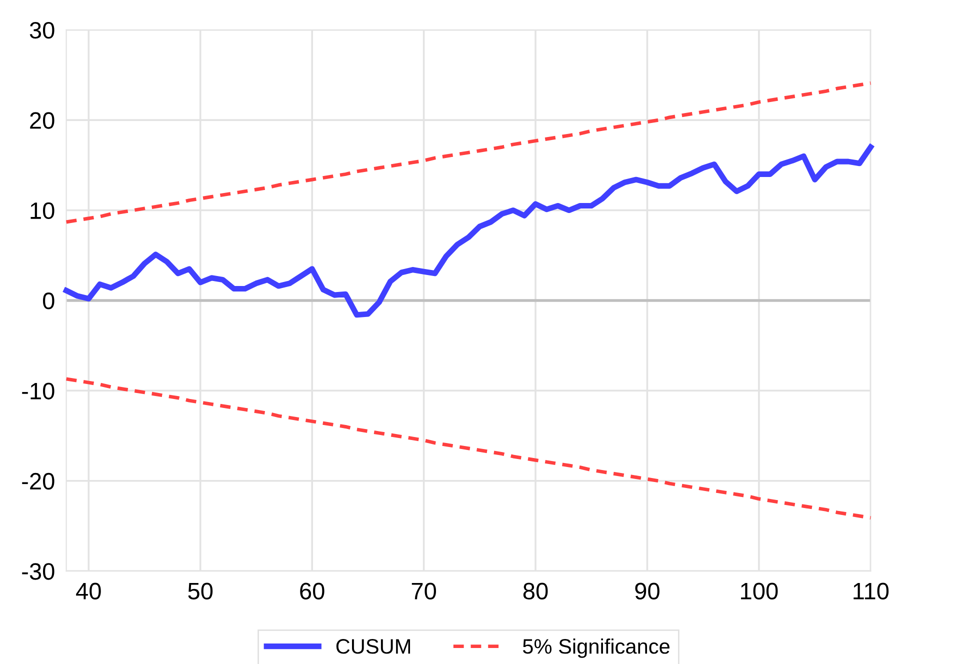  I want to click on x-tick-label: 50, so click(200, 591).